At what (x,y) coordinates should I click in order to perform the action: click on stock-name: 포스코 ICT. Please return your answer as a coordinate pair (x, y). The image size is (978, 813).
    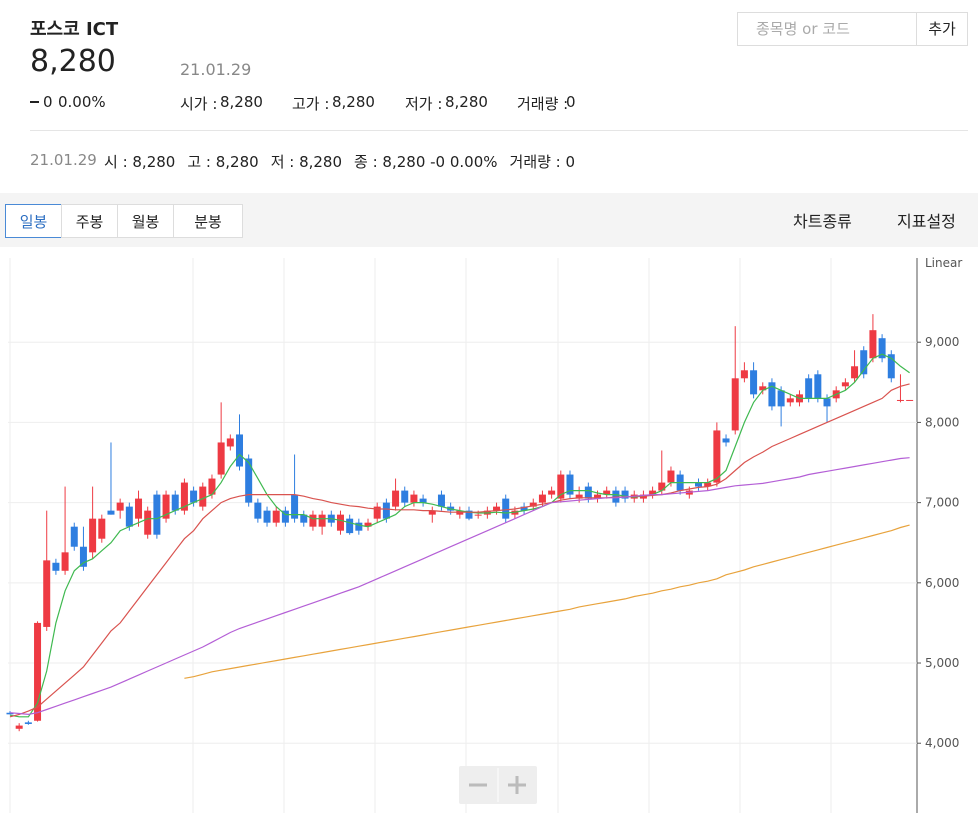
    Looking at the image, I should click on (74, 29).